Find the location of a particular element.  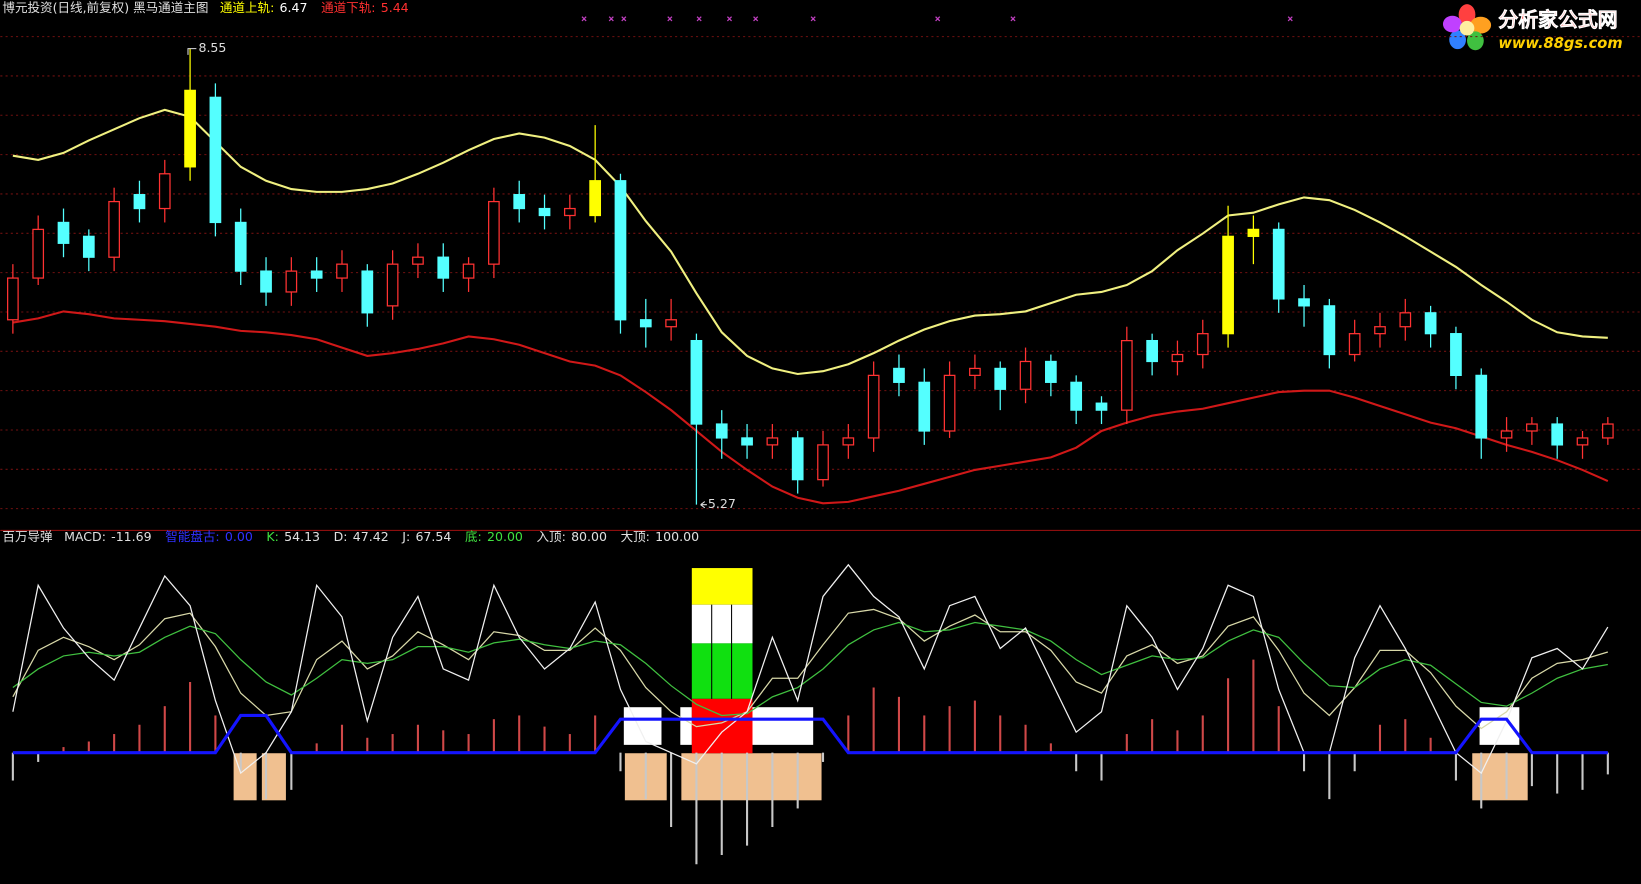

legend-text: MACD: is located at coordinates (85, 536).